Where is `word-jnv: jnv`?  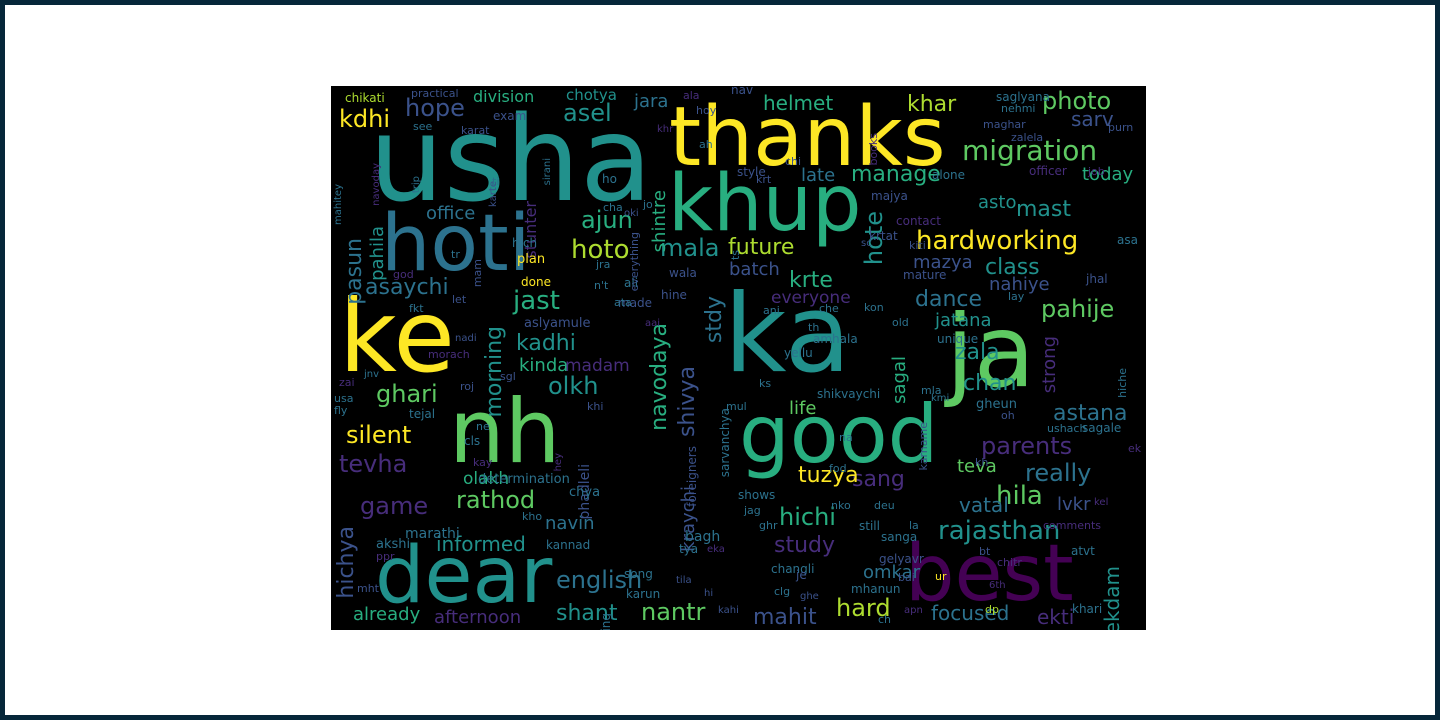
word-jnv: jnv is located at coordinates (371, 374).